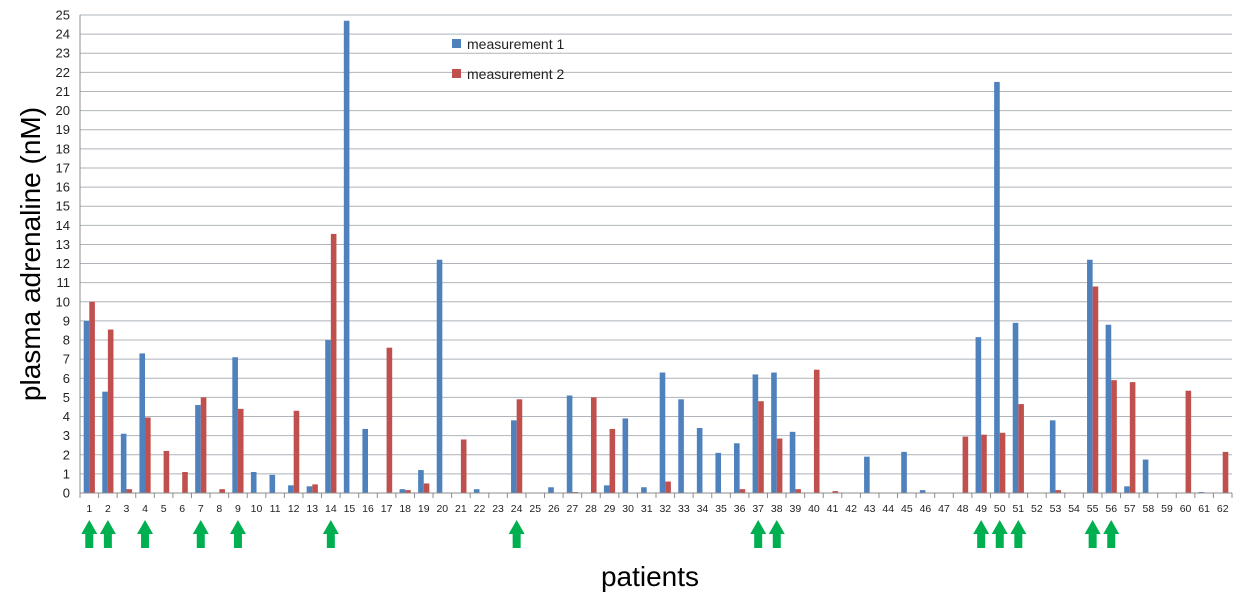  What do you see at coordinates (89, 509) in the screenshot?
I see `x-tick-label: 1` at bounding box center [89, 509].